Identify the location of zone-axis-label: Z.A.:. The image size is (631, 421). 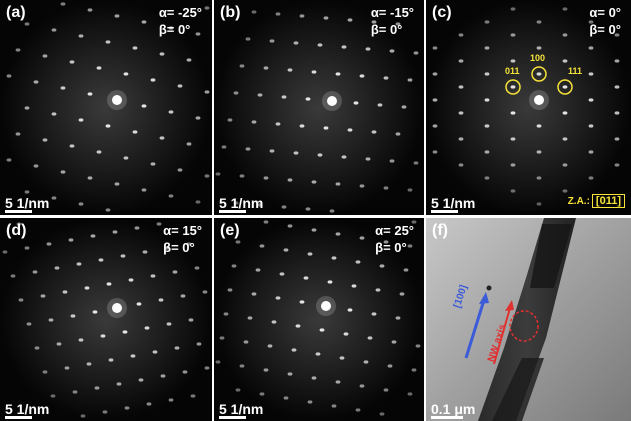
(578, 201).